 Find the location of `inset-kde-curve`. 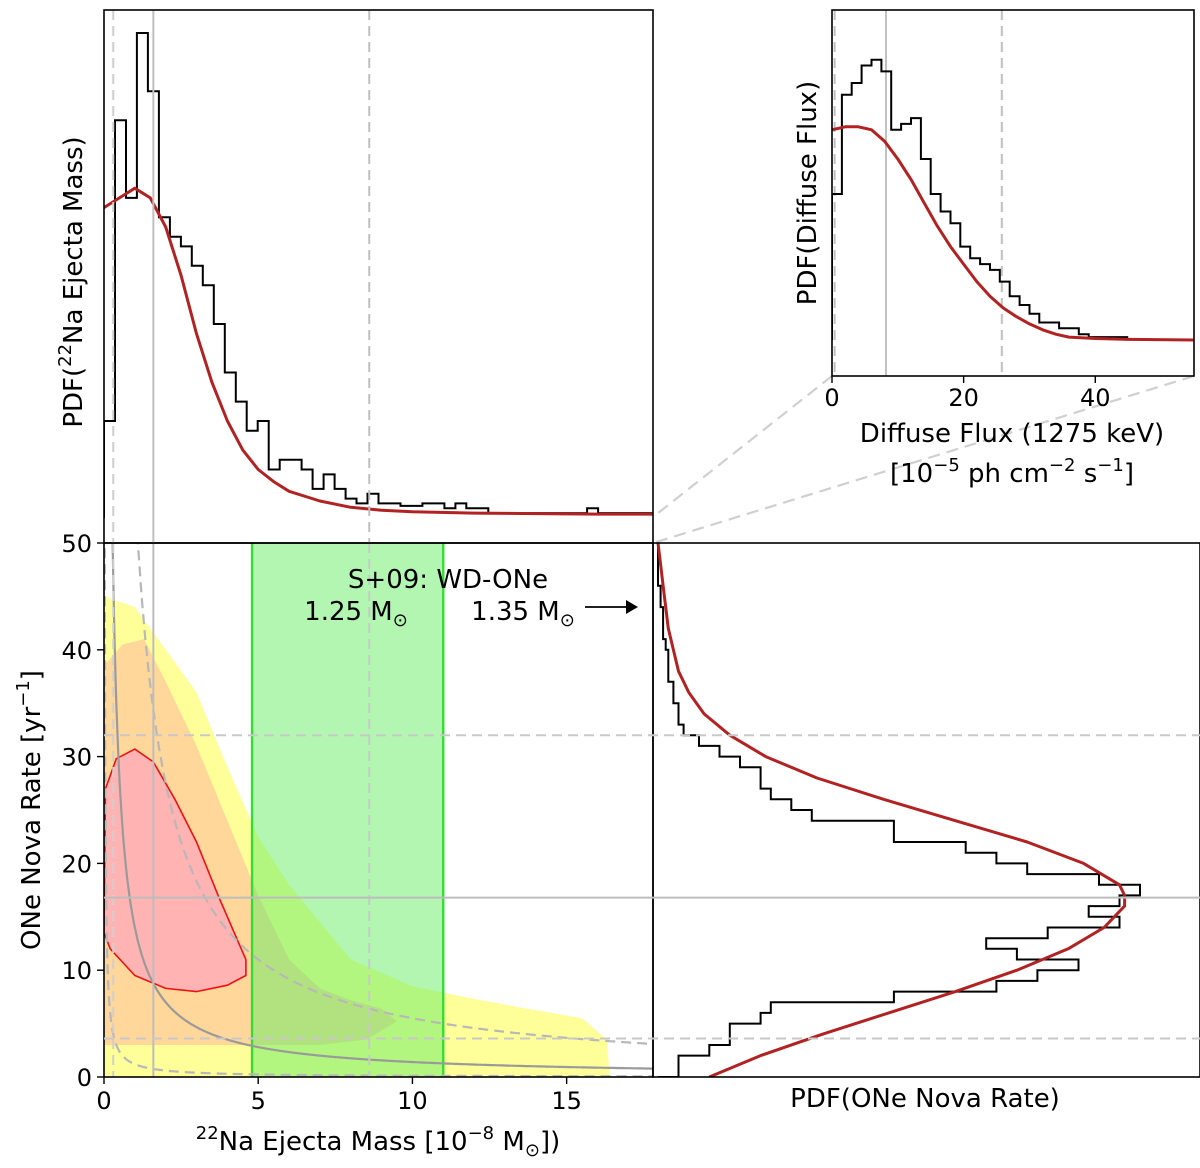

inset-kde-curve is located at coordinates (1013, 233).